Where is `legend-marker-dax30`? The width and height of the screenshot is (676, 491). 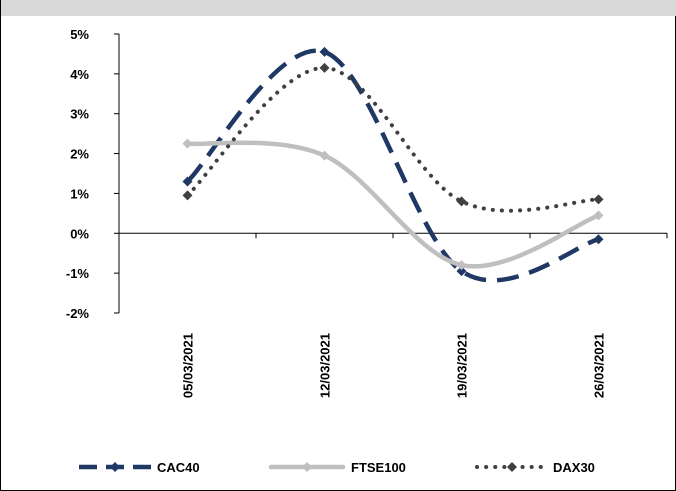 legend-marker-dax30 is located at coordinates (512, 467).